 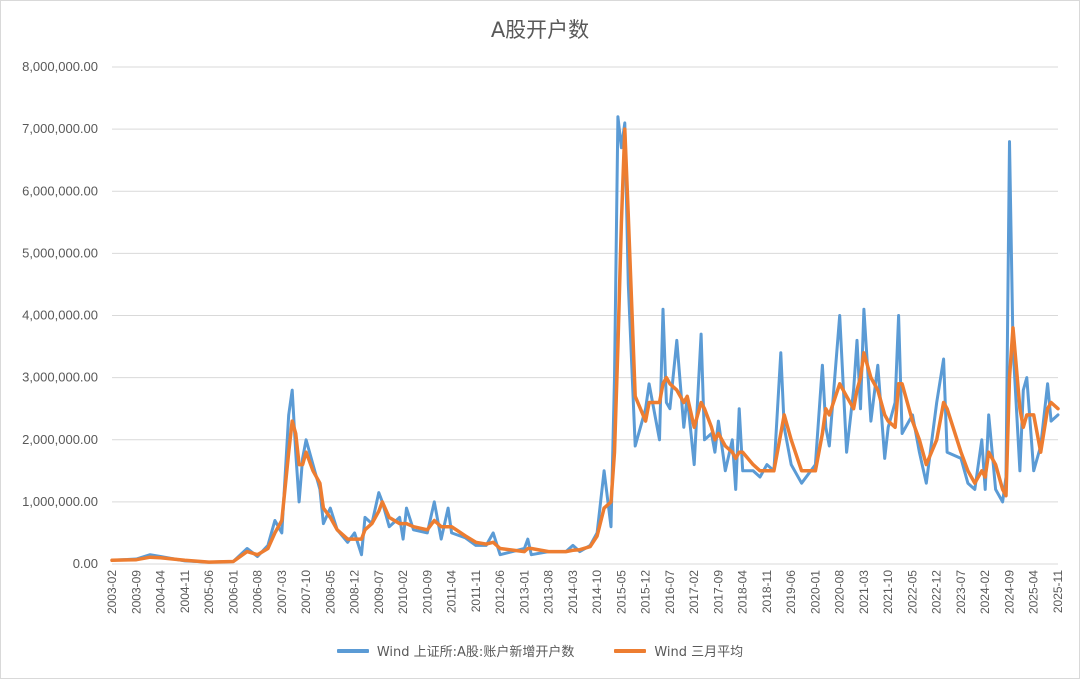 What do you see at coordinates (1009, 592) in the screenshot?
I see `x-tick-label: 2024-09` at bounding box center [1009, 592].